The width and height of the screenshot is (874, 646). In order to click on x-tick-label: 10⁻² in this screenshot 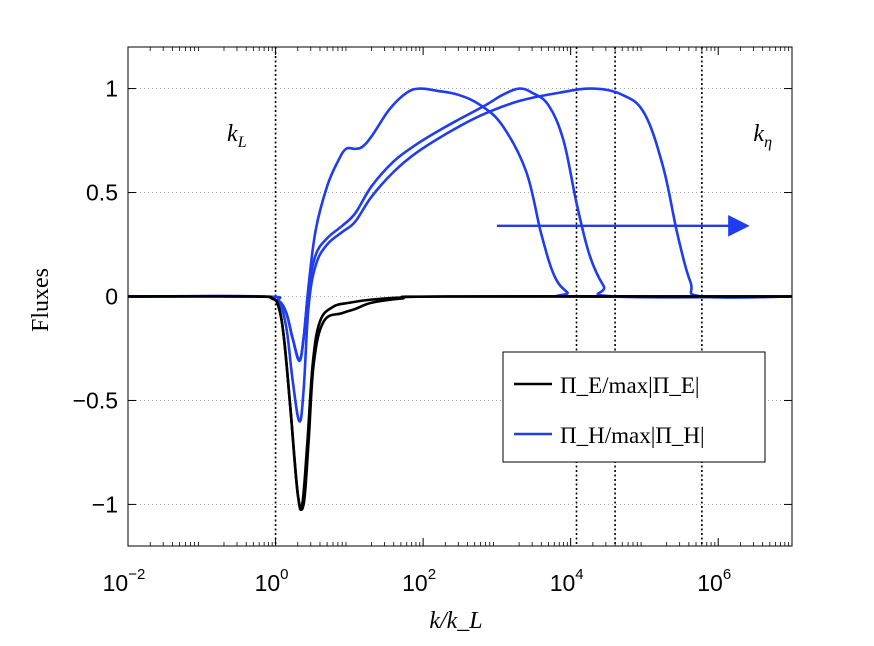, I will do `click(124, 581)`.